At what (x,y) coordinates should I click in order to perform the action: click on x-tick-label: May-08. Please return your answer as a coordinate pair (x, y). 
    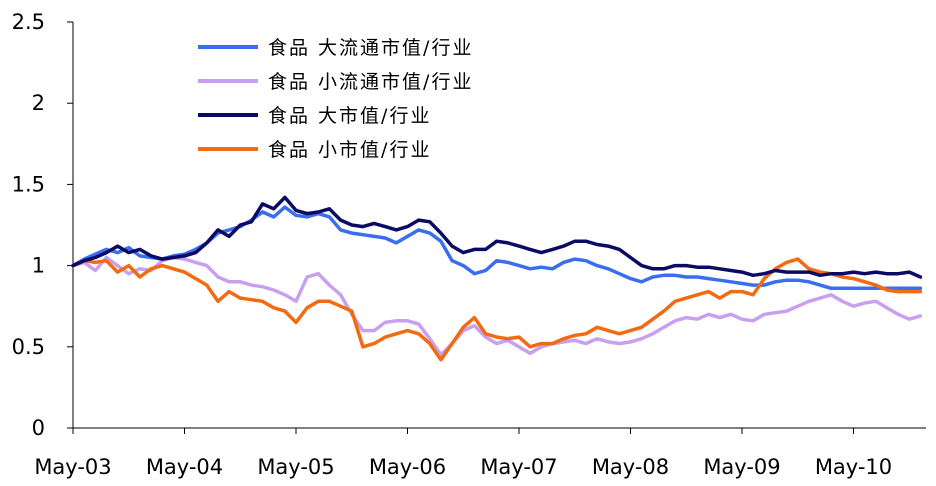
    Looking at the image, I should click on (630, 467).